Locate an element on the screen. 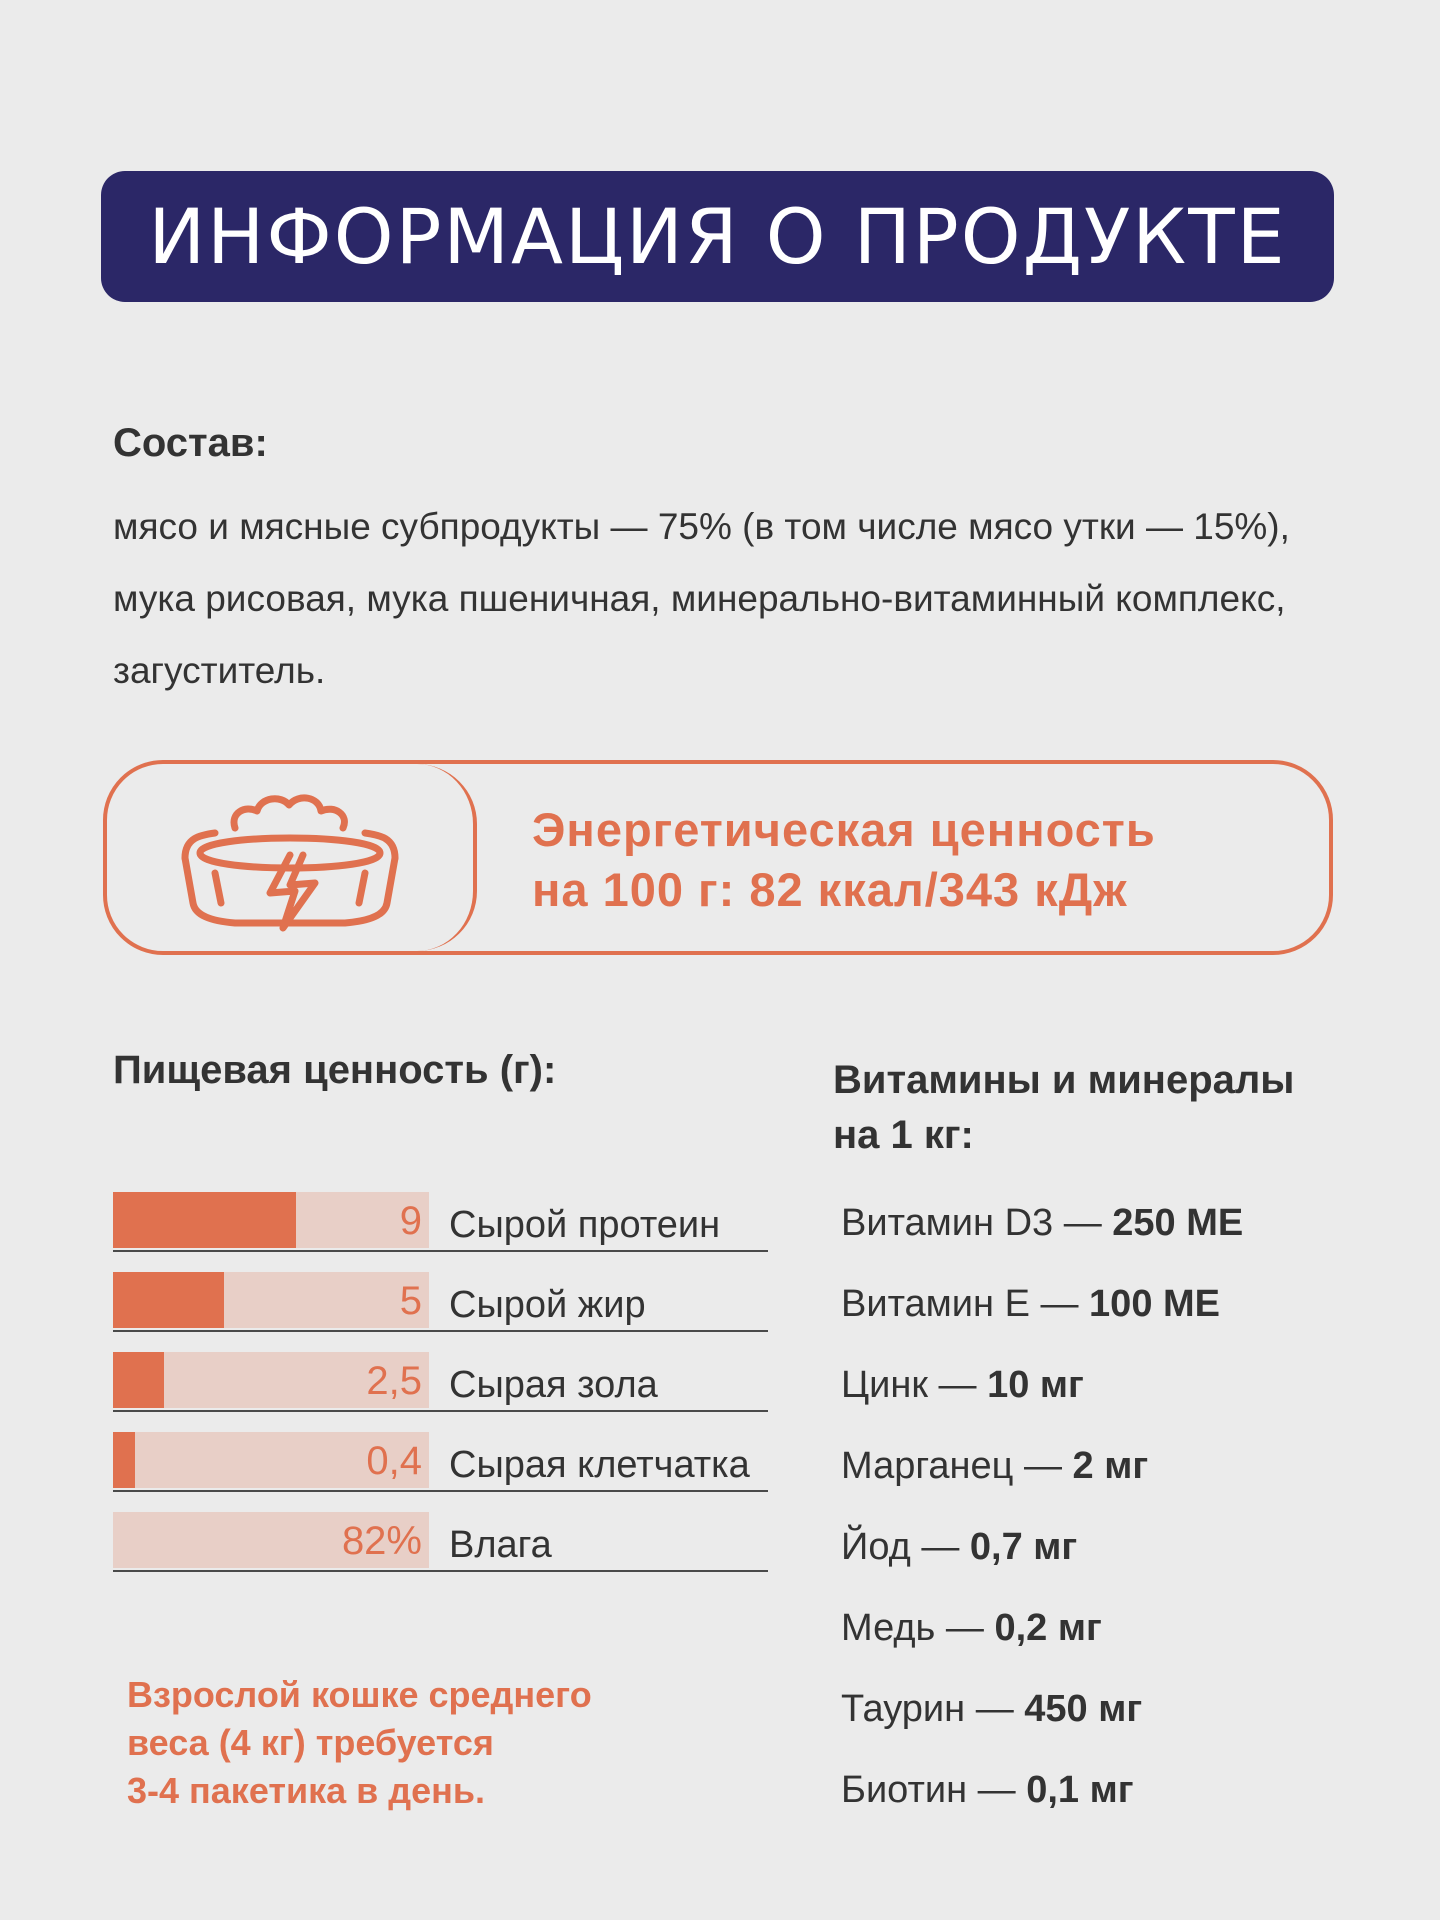  vitamin-item: Витамин D3 — 250 МЕ is located at coordinates (1042, 1223).